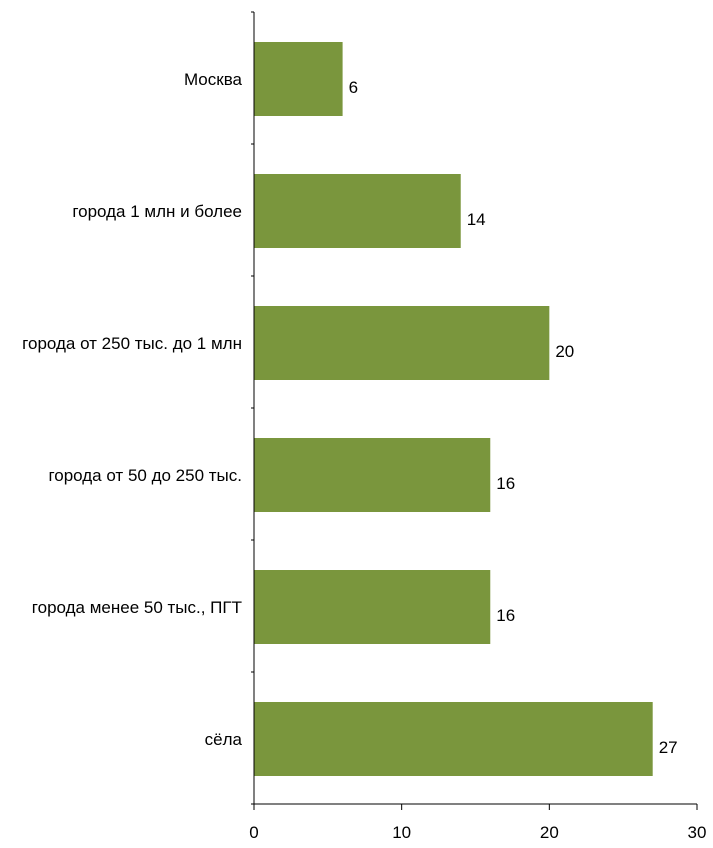  What do you see at coordinates (668, 747) in the screenshot?
I see `value-label: 27` at bounding box center [668, 747].